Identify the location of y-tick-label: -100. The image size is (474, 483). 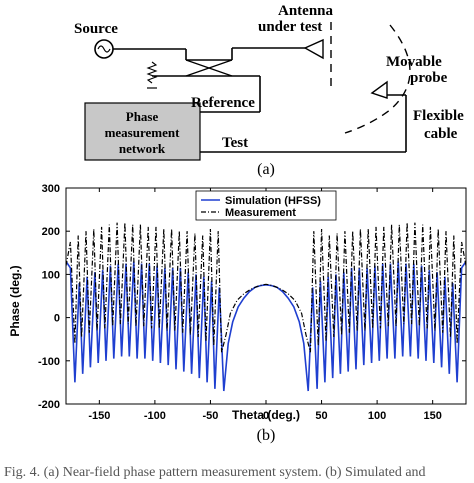
(49, 362).